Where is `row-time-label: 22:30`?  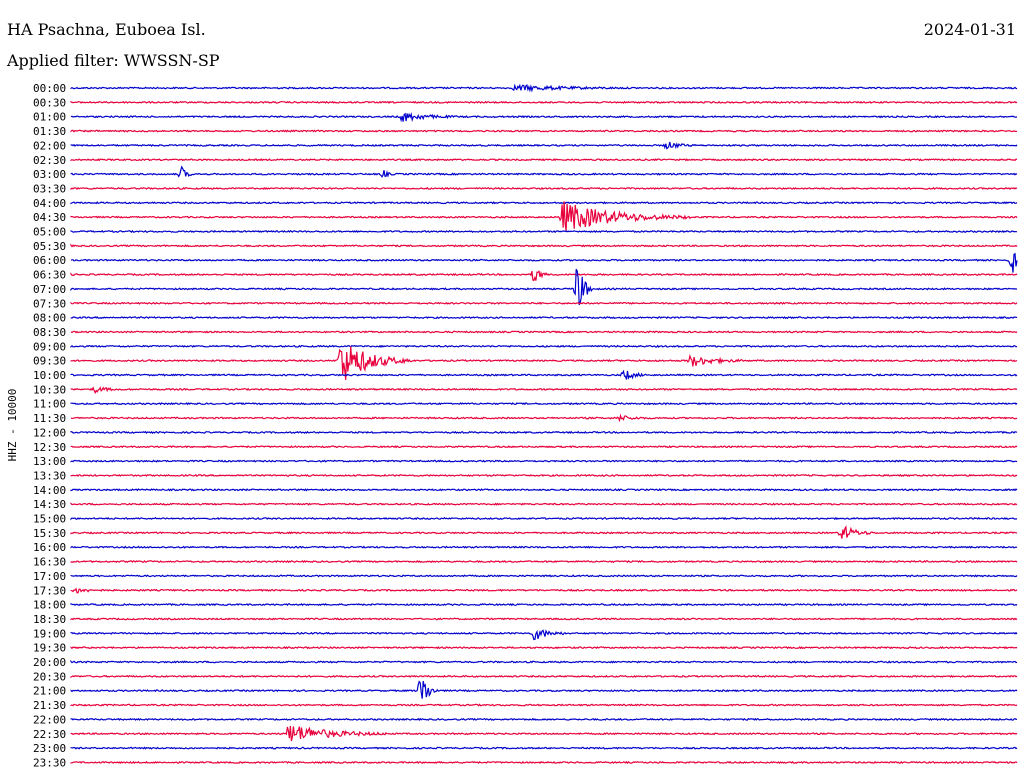
row-time-label: 22:30 is located at coordinates (49, 734).